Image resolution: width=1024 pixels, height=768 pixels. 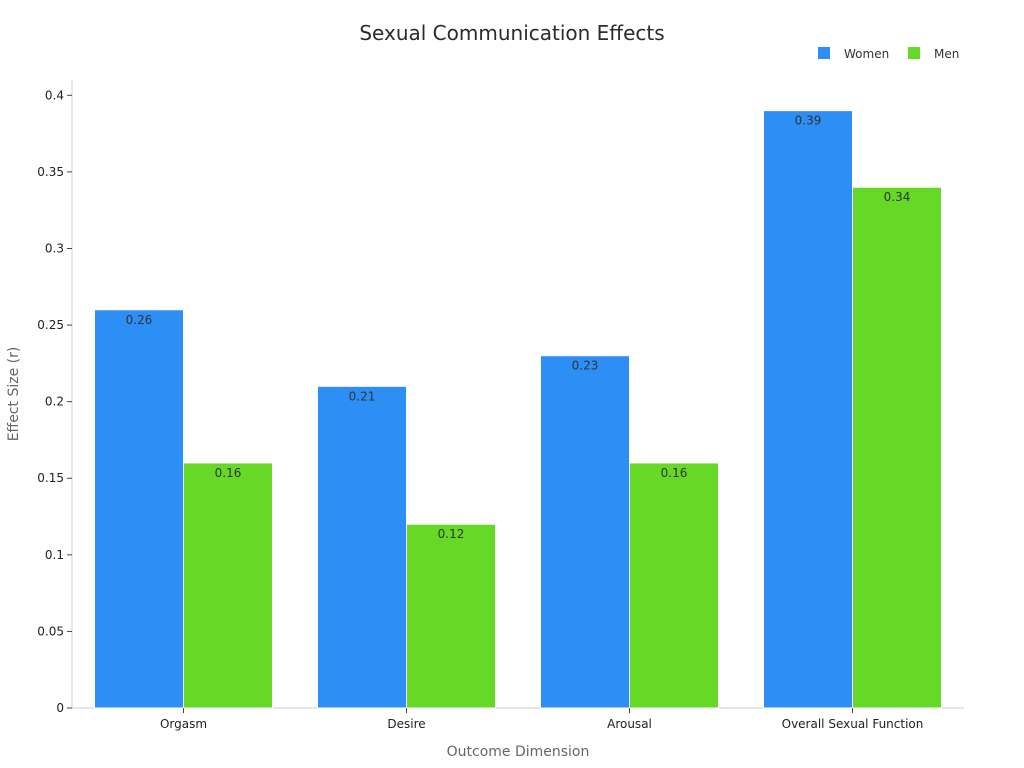 What do you see at coordinates (50, 478) in the screenshot?
I see `y-tick-label: 0.15` at bounding box center [50, 478].